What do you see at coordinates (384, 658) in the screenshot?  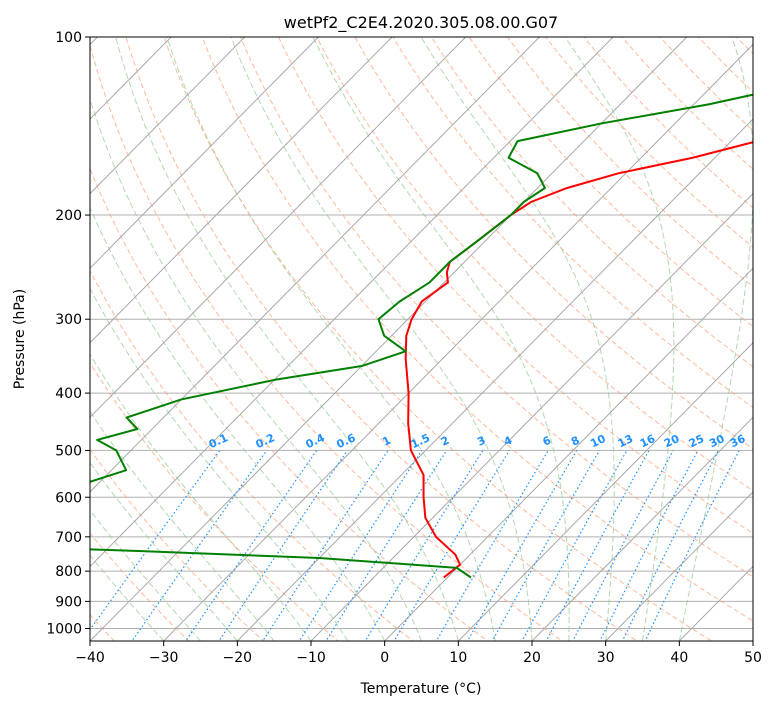 I see `x-tick-label: 0` at bounding box center [384, 658].